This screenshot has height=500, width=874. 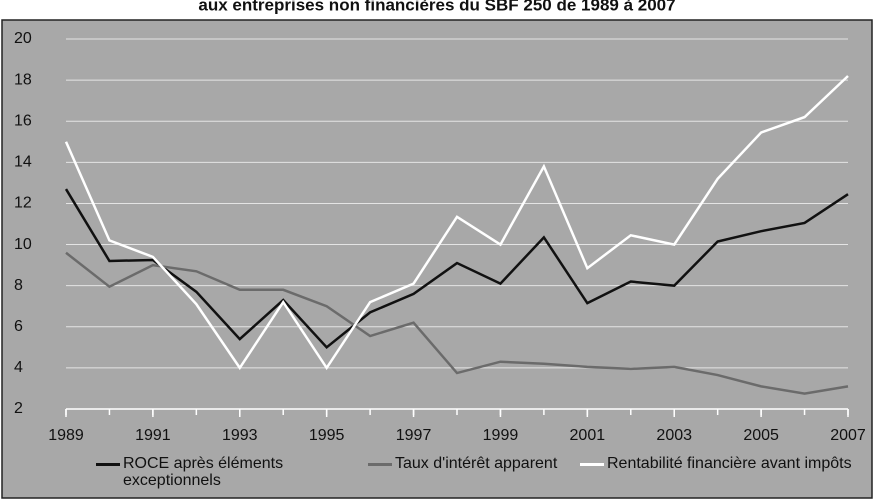 I want to click on legend-item: Taux d'intérêt apparent, so click(x=466, y=463).